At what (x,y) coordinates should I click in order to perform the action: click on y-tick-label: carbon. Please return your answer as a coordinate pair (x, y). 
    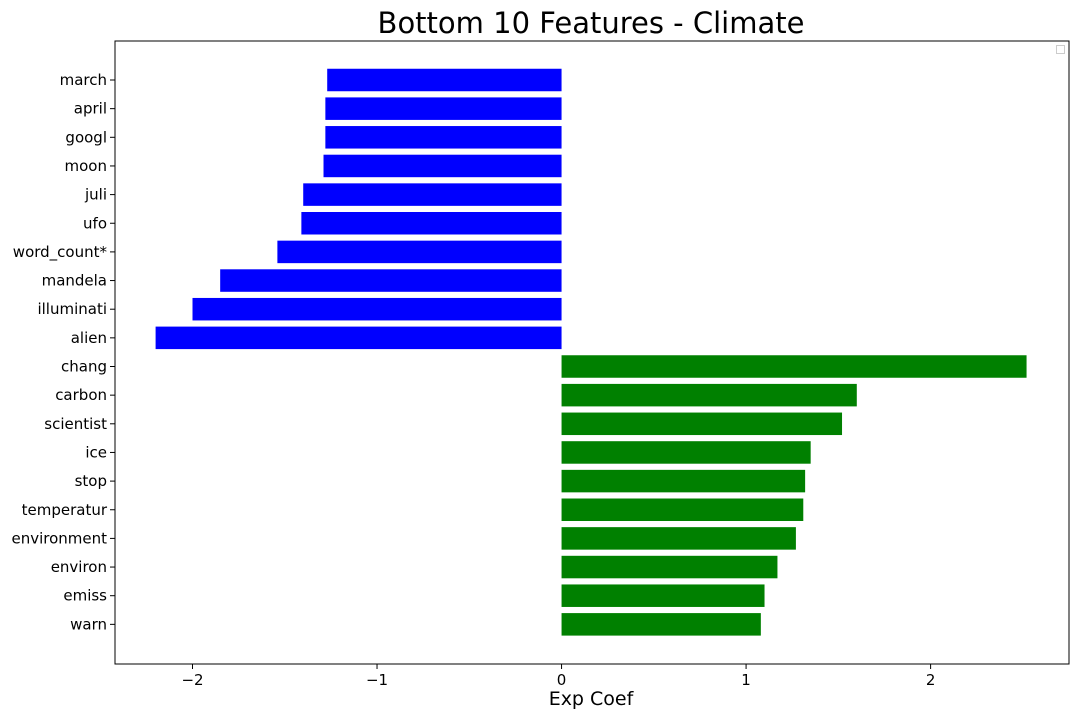
    Looking at the image, I should click on (81, 395).